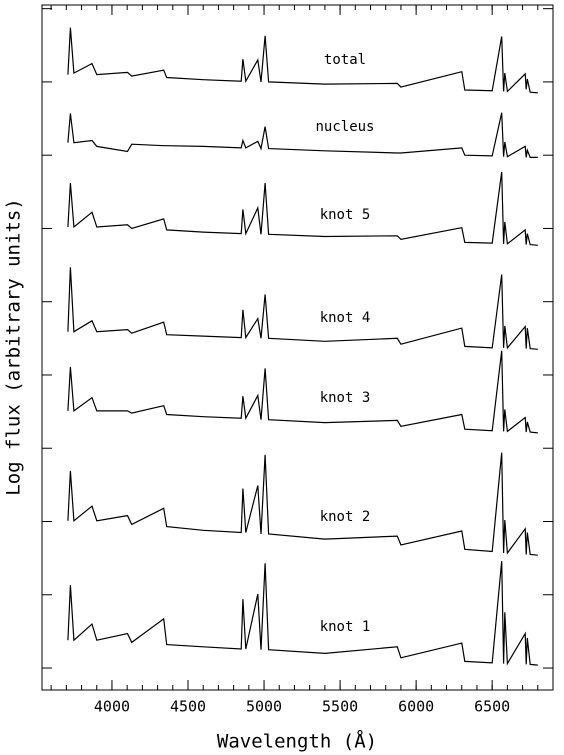 Image resolution: width=564 pixels, height=755 pixels. What do you see at coordinates (416, 707) in the screenshot?
I see `x-tick-label: 6000` at bounding box center [416, 707].